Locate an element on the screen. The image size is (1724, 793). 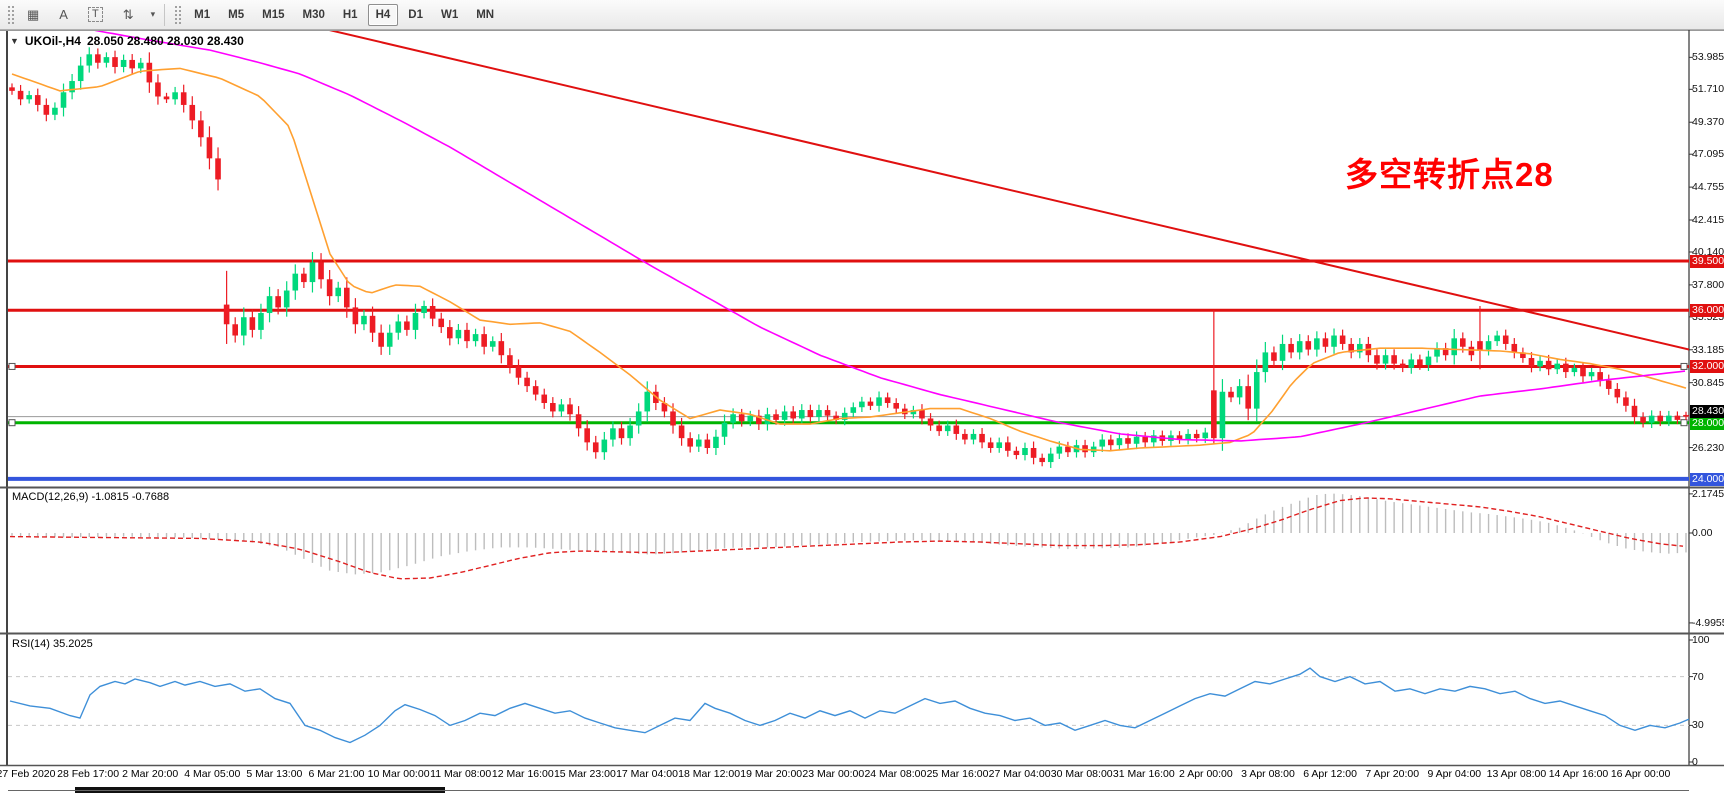
price-tick-label: 49.370 is located at coordinates (1708, 122).